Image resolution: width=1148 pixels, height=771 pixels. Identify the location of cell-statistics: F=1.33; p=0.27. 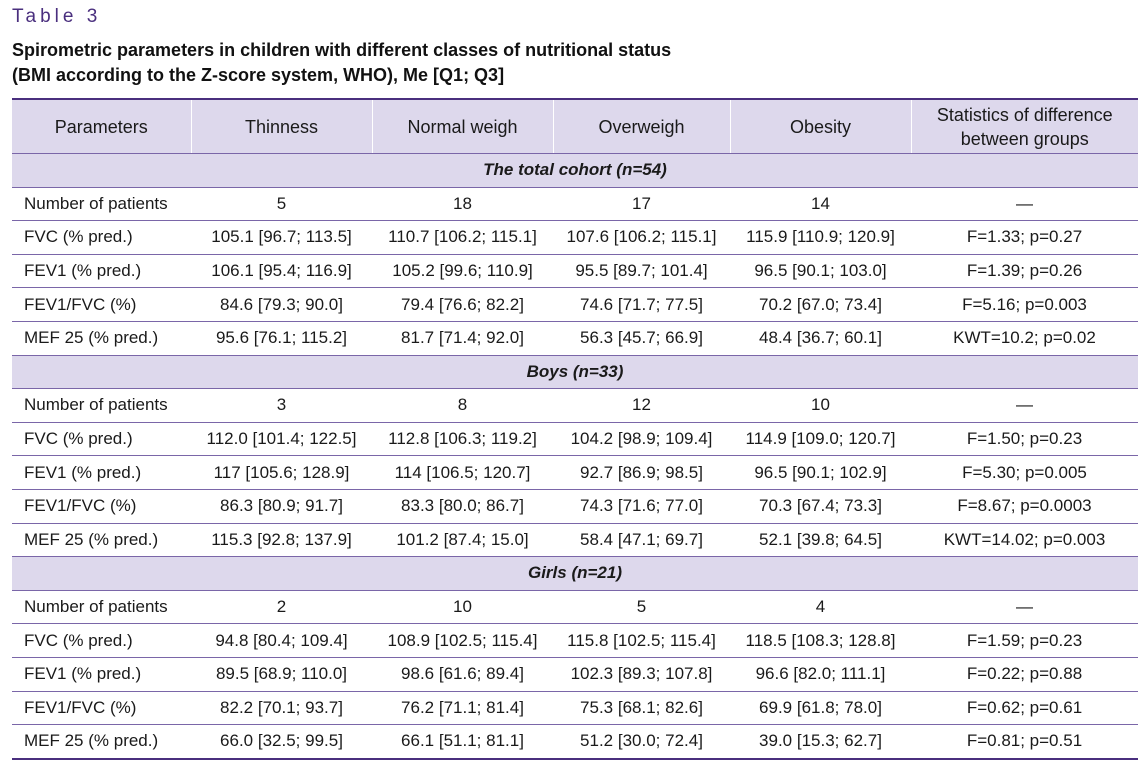
(1024, 237).